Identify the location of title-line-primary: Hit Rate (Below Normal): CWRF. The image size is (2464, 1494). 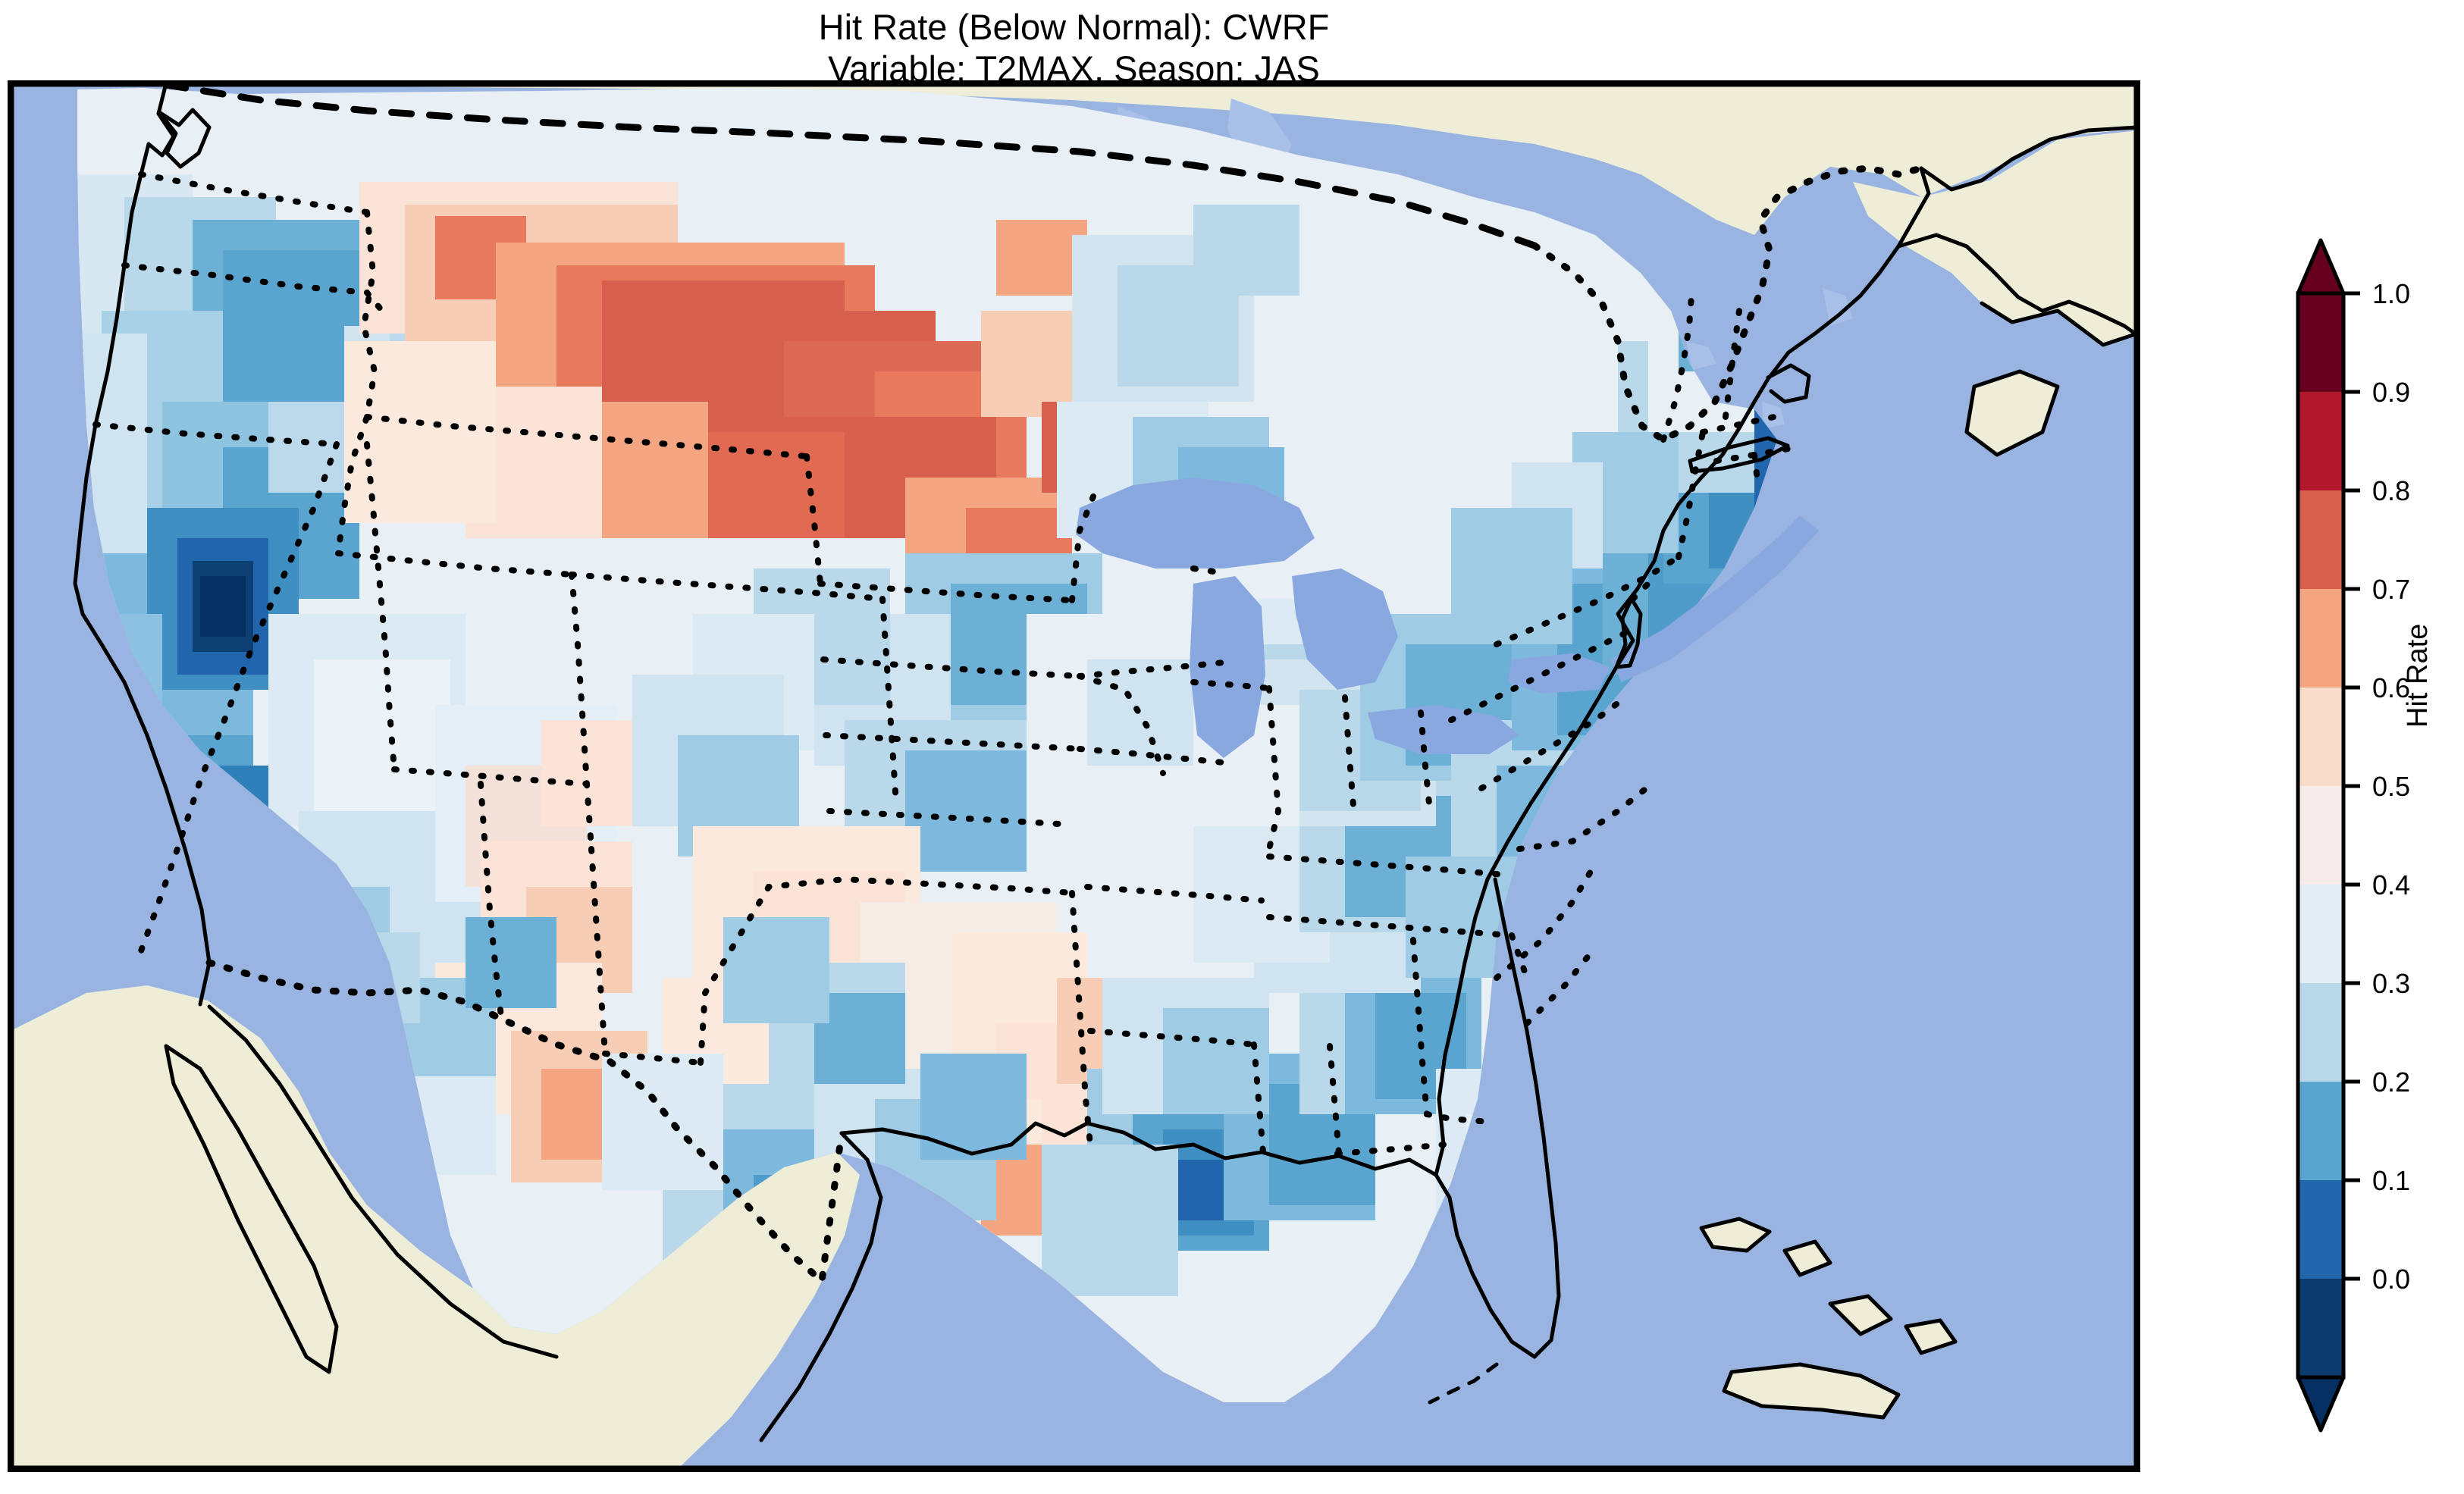
(1074, 27).